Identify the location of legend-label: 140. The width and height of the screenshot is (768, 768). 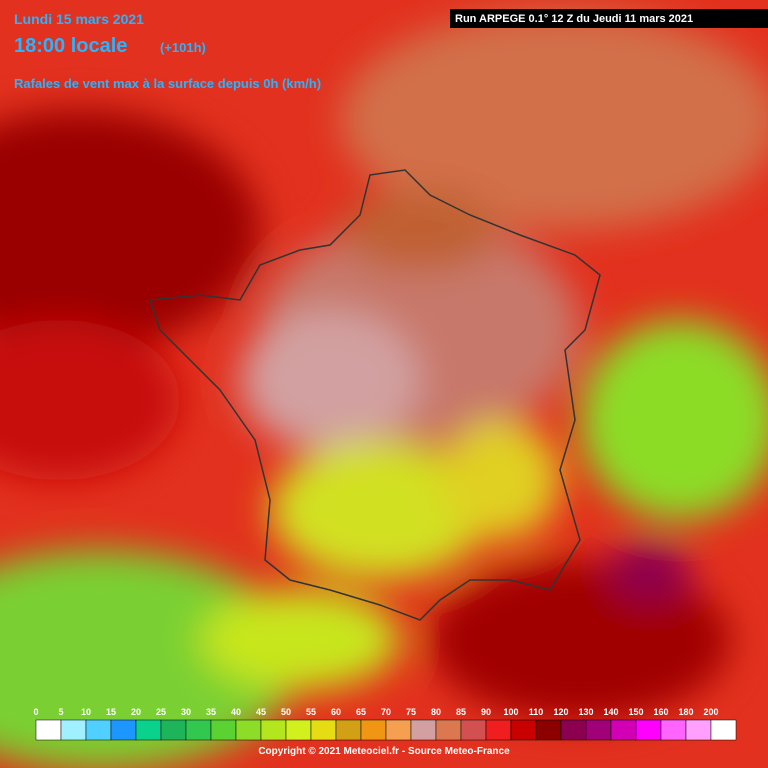
(610, 712).